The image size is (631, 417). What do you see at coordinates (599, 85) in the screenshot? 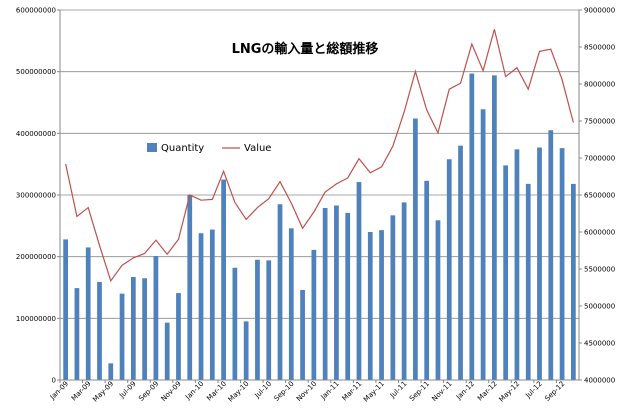
I see `right-tick-label: 8000000` at bounding box center [599, 85].